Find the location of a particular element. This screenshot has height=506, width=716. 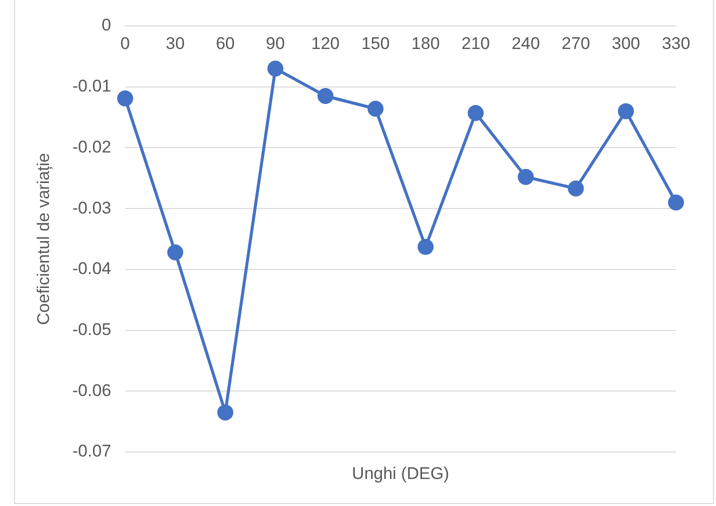

x-tick-label: 0 is located at coordinates (125, 43).